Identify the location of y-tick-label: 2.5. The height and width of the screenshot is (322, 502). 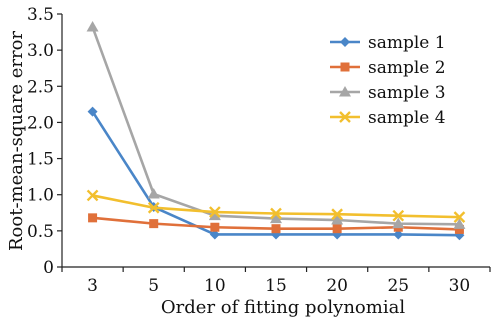
(40, 87).